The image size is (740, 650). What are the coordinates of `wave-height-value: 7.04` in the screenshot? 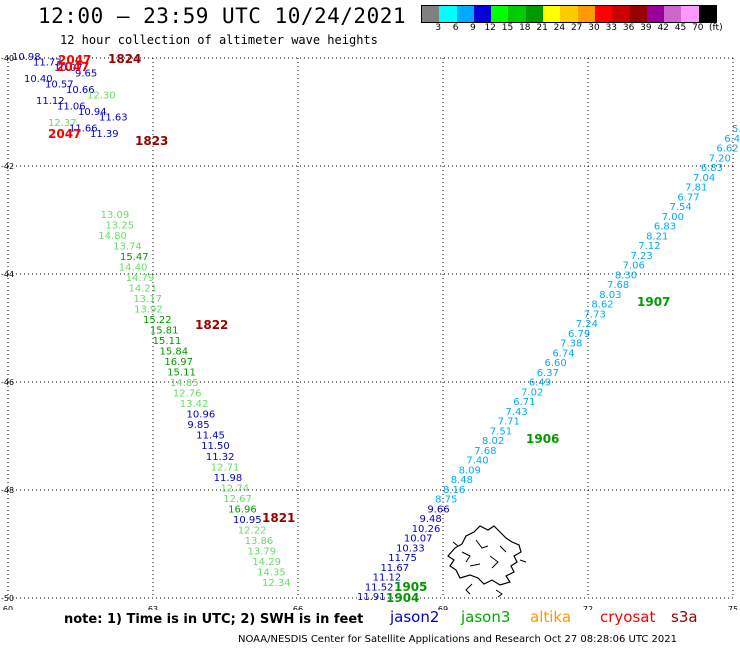 It's located at (704, 178).